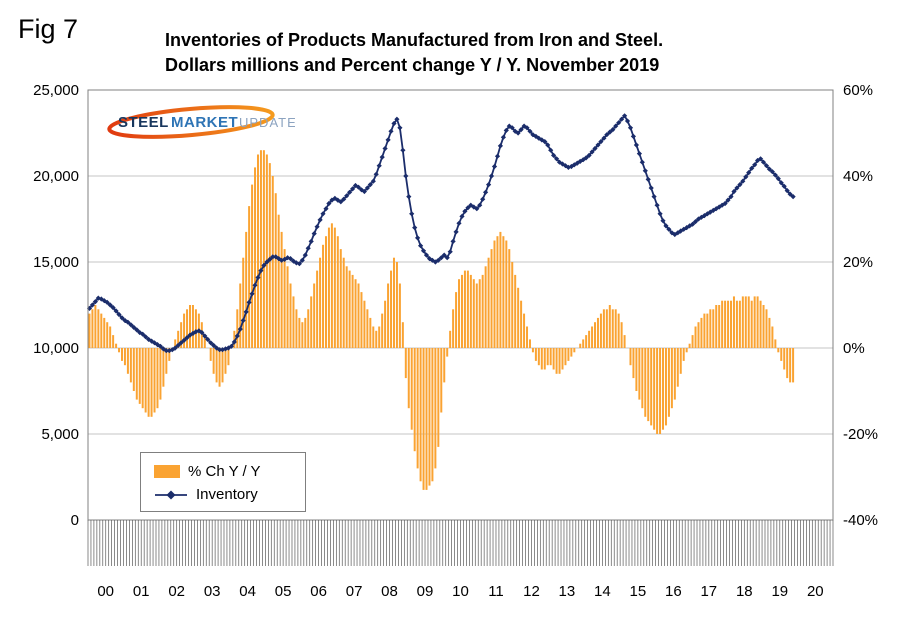 The width and height of the screenshot is (910, 622). Describe the element at coordinates (56, 305) in the screenshot. I see `left-axis-labels: 25,000 20,000 15,000 10,000 5,000 0` at that location.